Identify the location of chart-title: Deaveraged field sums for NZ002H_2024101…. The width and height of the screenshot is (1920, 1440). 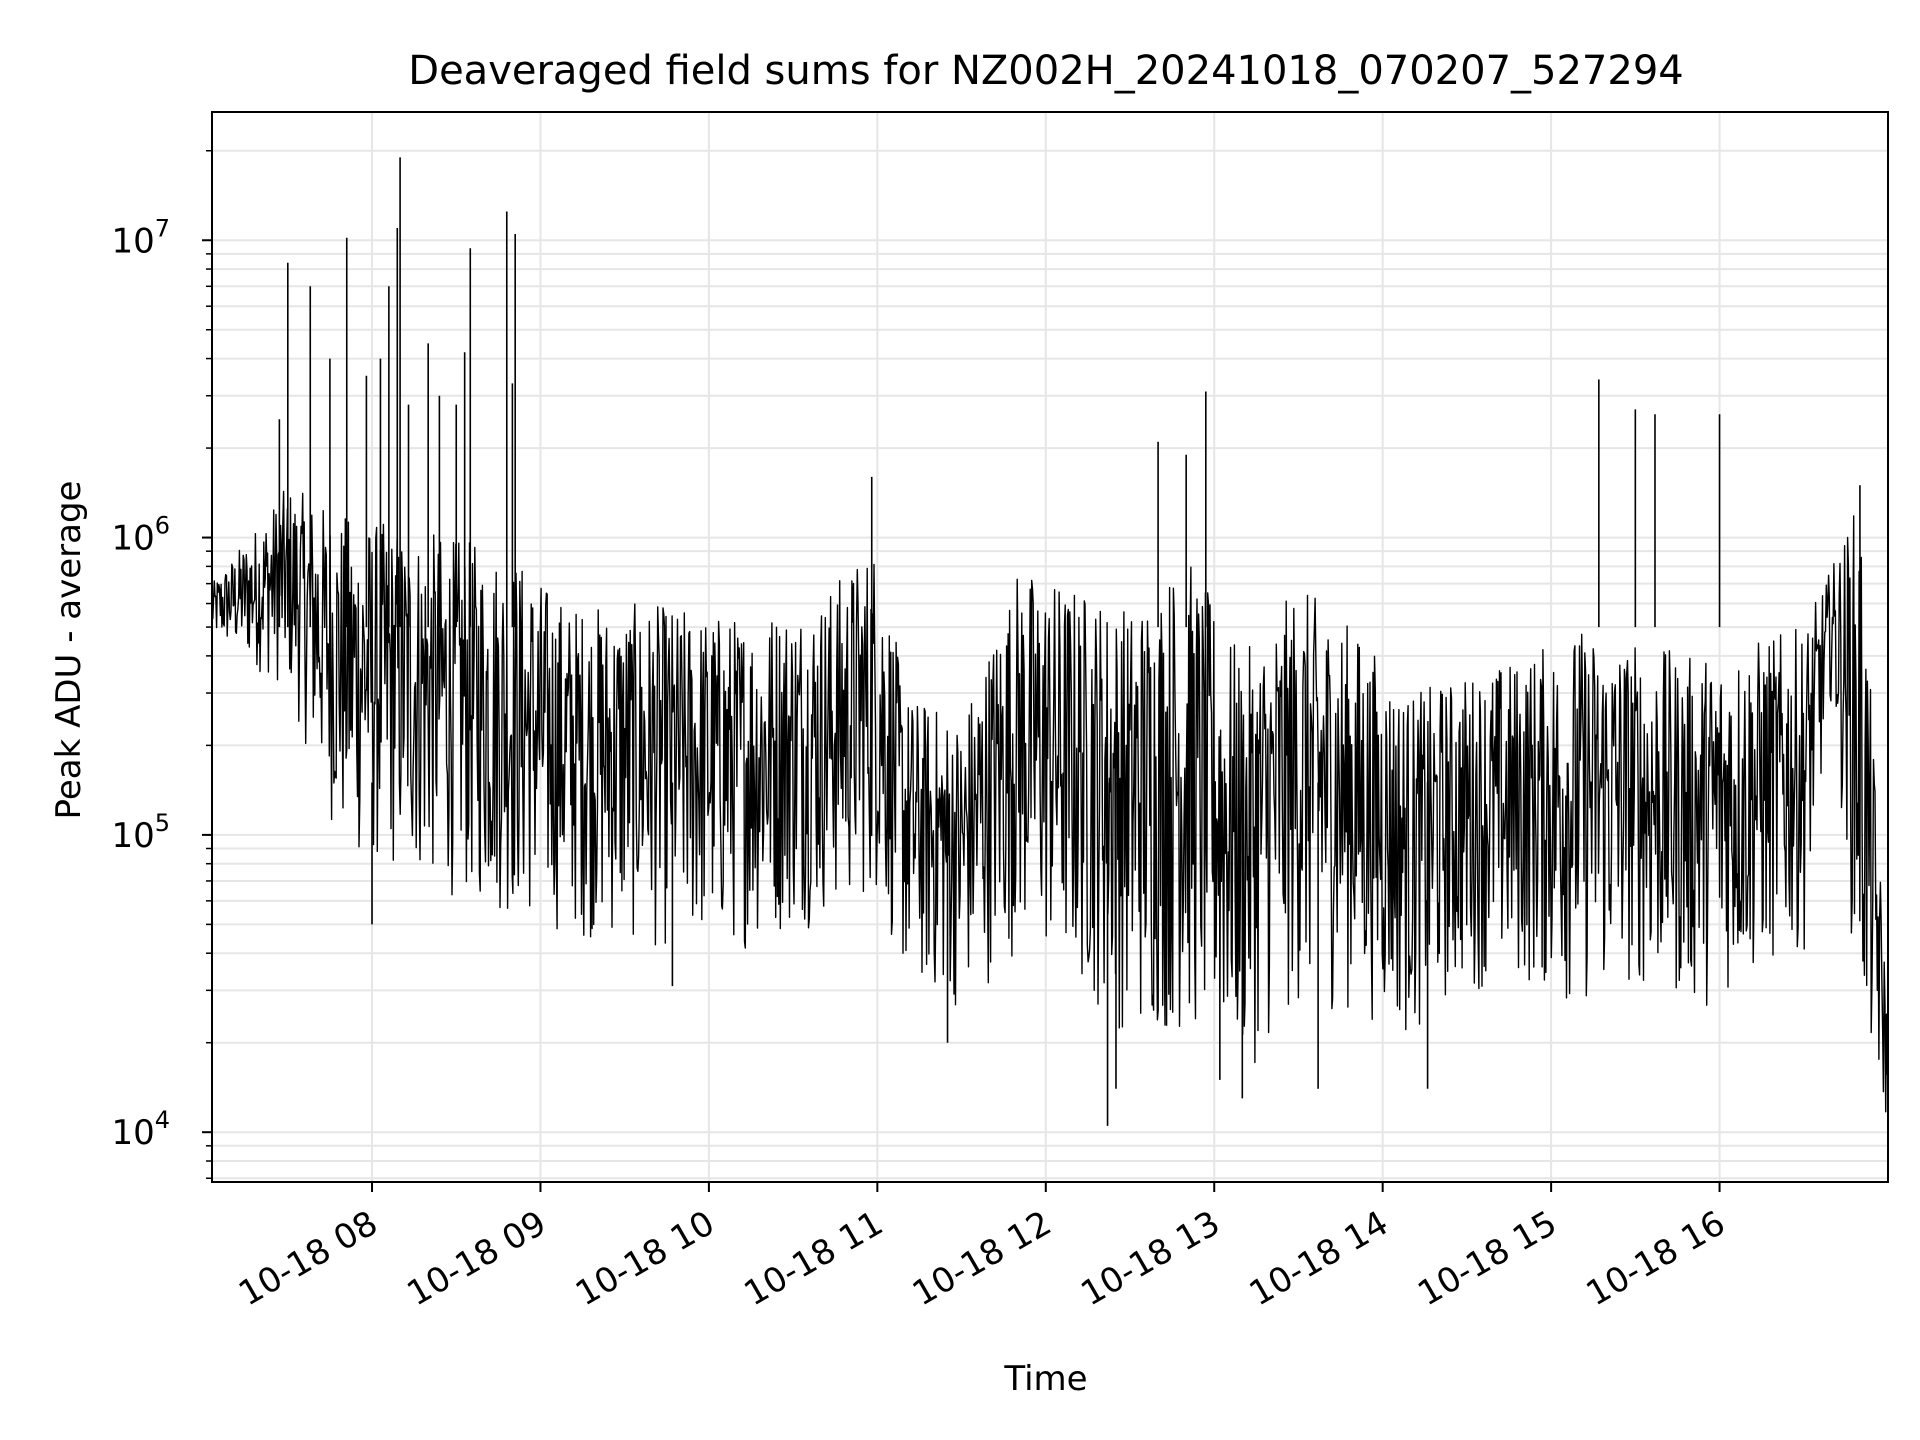
(1045, 71).